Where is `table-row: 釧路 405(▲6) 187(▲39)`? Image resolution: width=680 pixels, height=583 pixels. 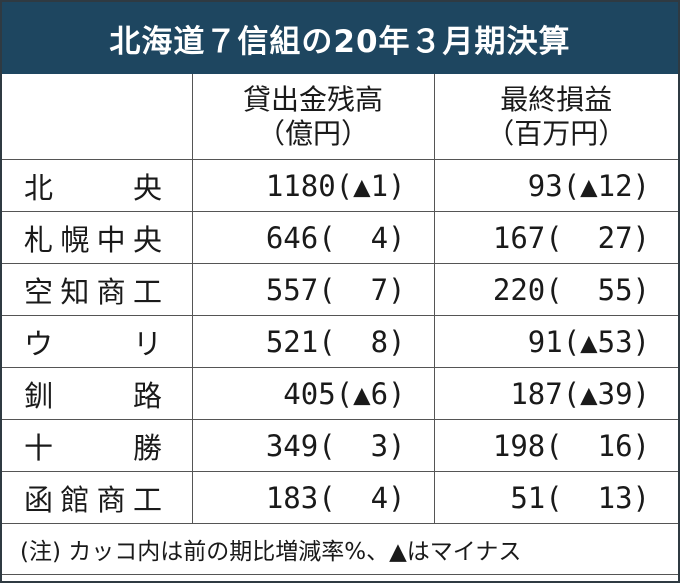 table-row: 釧路 405(▲6) 187(▲39) is located at coordinates (340, 393).